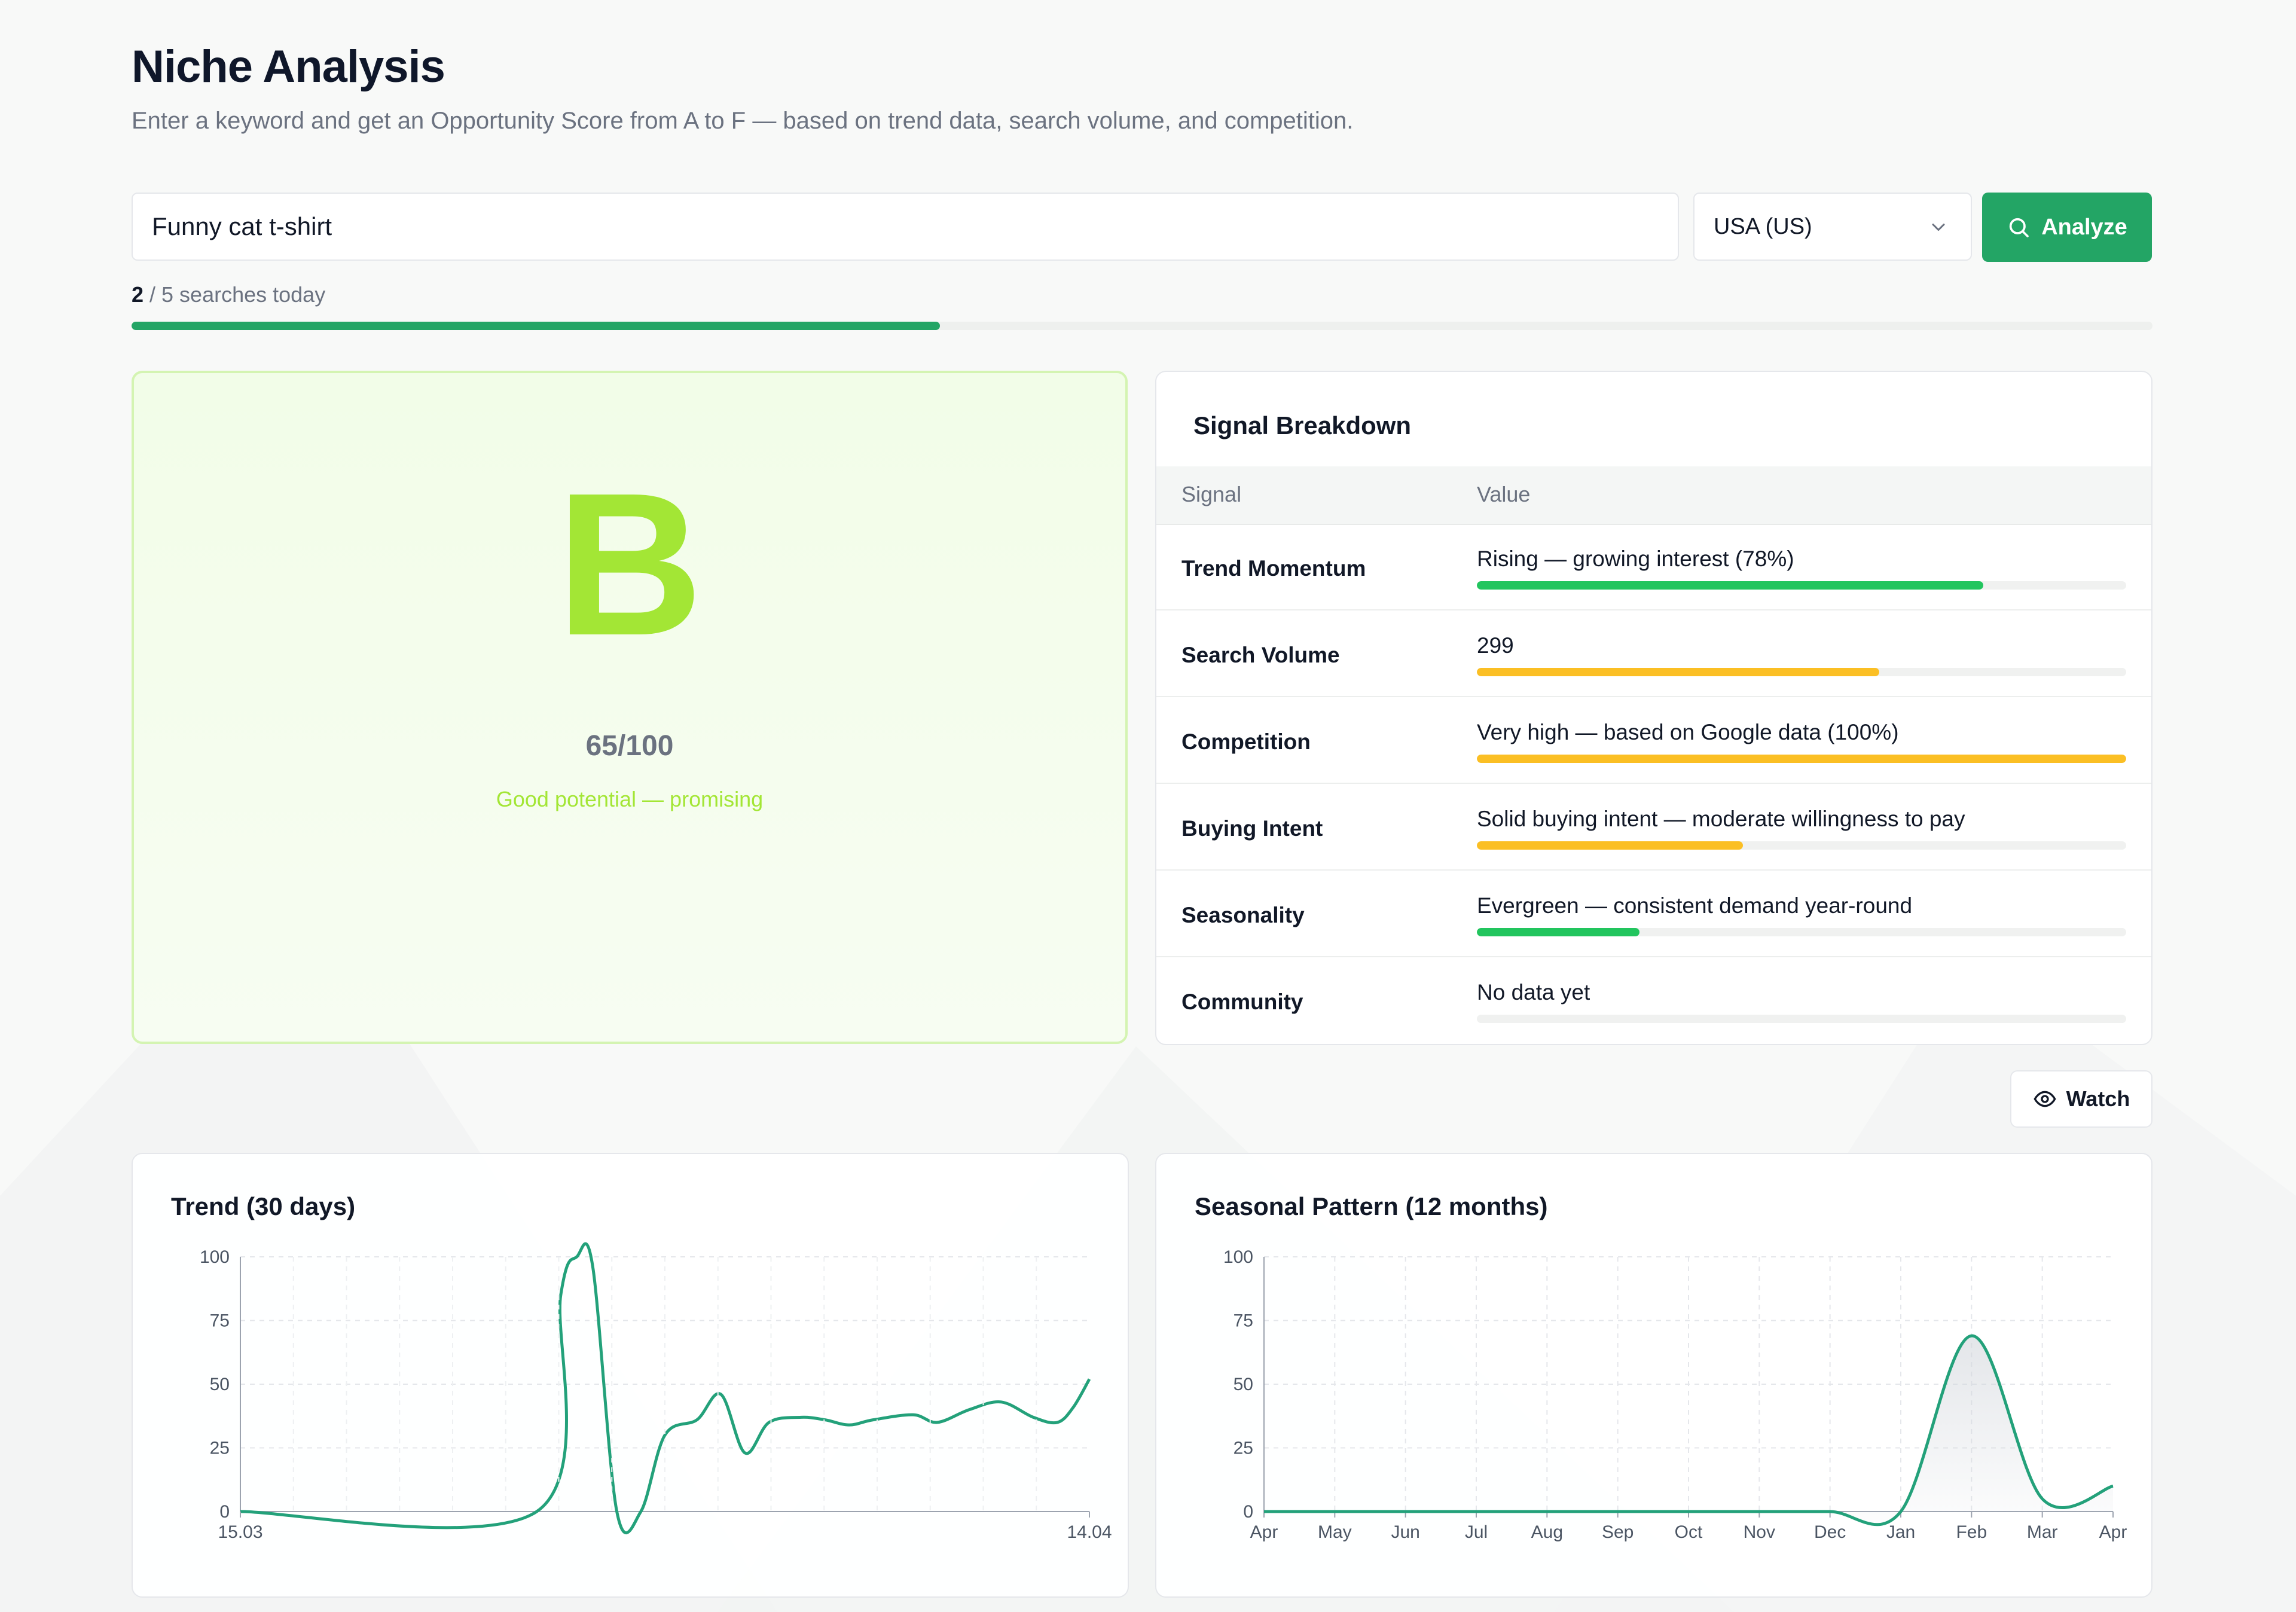 The width and height of the screenshot is (2296, 1612). What do you see at coordinates (1653, 1001) in the screenshot?
I see `signal-row: Community No data yet` at bounding box center [1653, 1001].